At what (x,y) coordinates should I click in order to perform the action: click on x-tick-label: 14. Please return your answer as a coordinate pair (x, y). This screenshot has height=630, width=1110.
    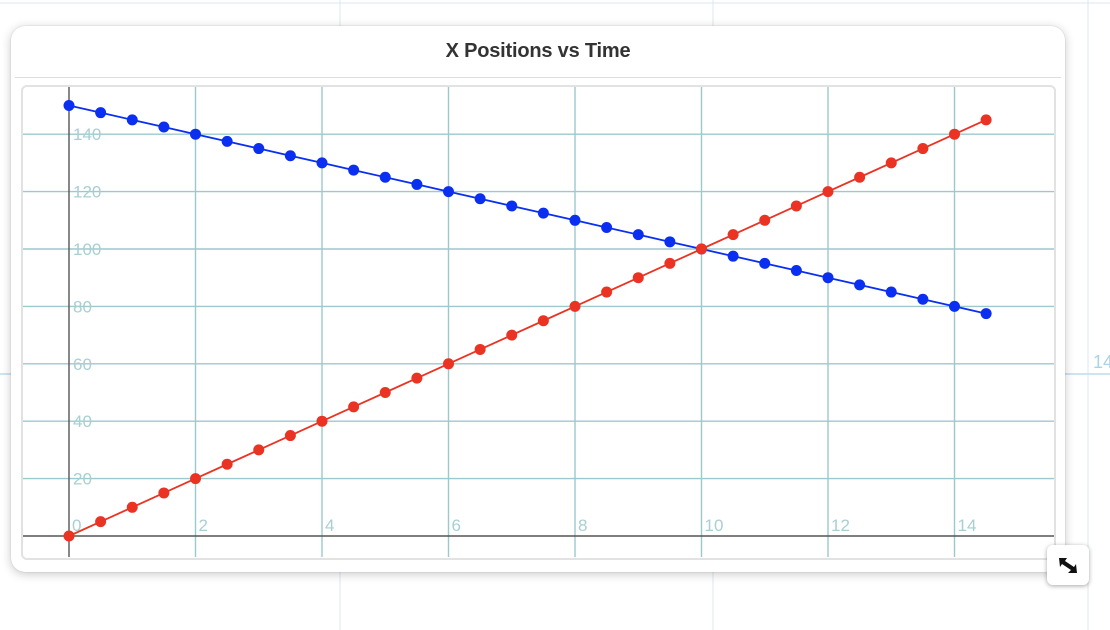
    Looking at the image, I should click on (967, 525).